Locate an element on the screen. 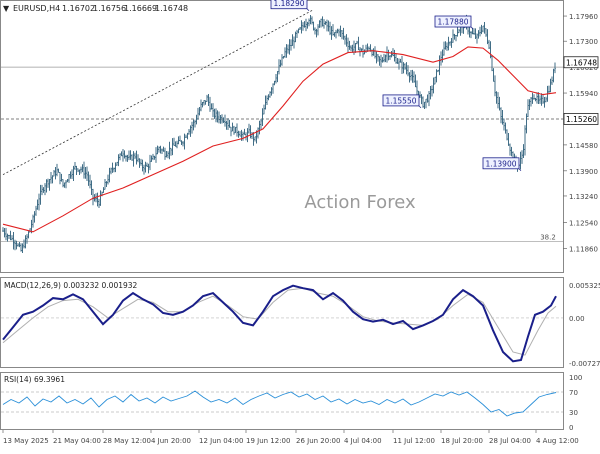  rsi-tick-label: 0 is located at coordinates (571, 428).